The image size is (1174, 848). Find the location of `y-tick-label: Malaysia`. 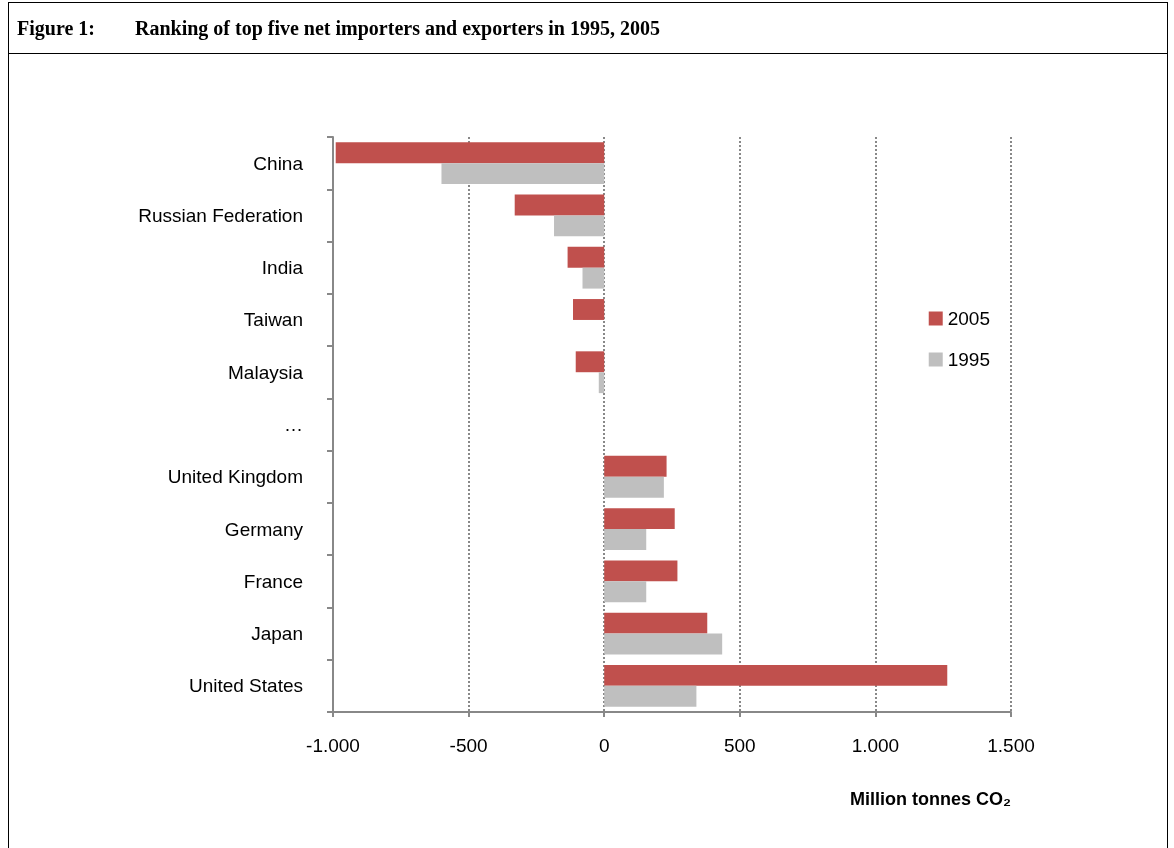

y-tick-label: Malaysia is located at coordinates (266, 372).